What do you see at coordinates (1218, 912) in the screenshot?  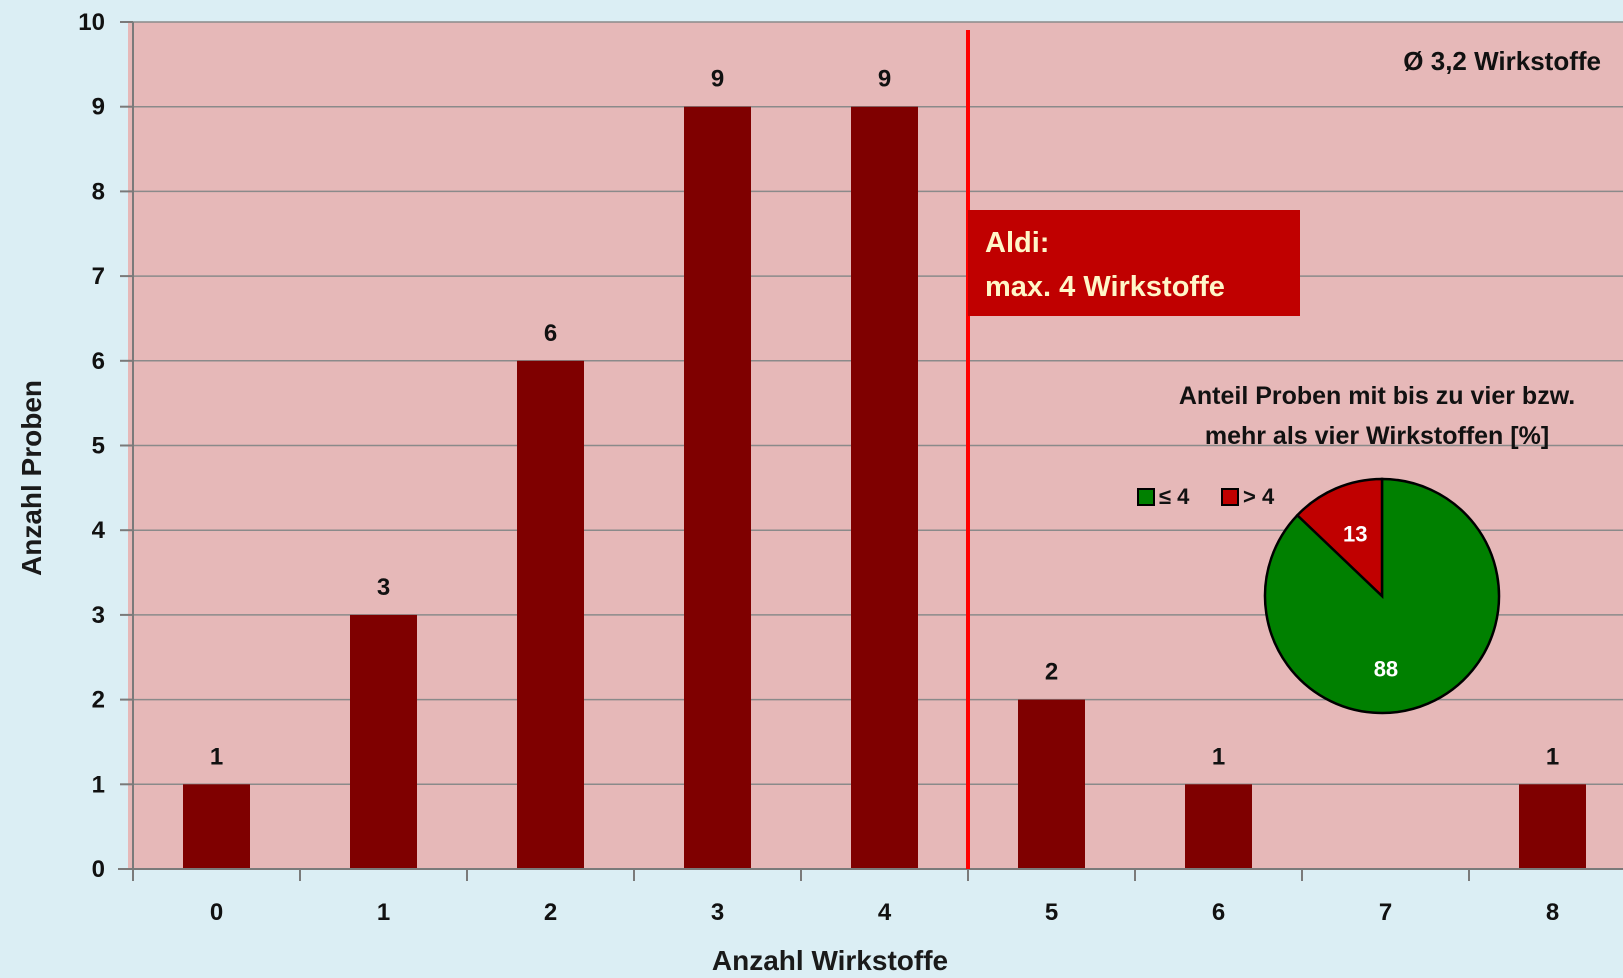 I see `x-tick-label-6: 6` at bounding box center [1218, 912].